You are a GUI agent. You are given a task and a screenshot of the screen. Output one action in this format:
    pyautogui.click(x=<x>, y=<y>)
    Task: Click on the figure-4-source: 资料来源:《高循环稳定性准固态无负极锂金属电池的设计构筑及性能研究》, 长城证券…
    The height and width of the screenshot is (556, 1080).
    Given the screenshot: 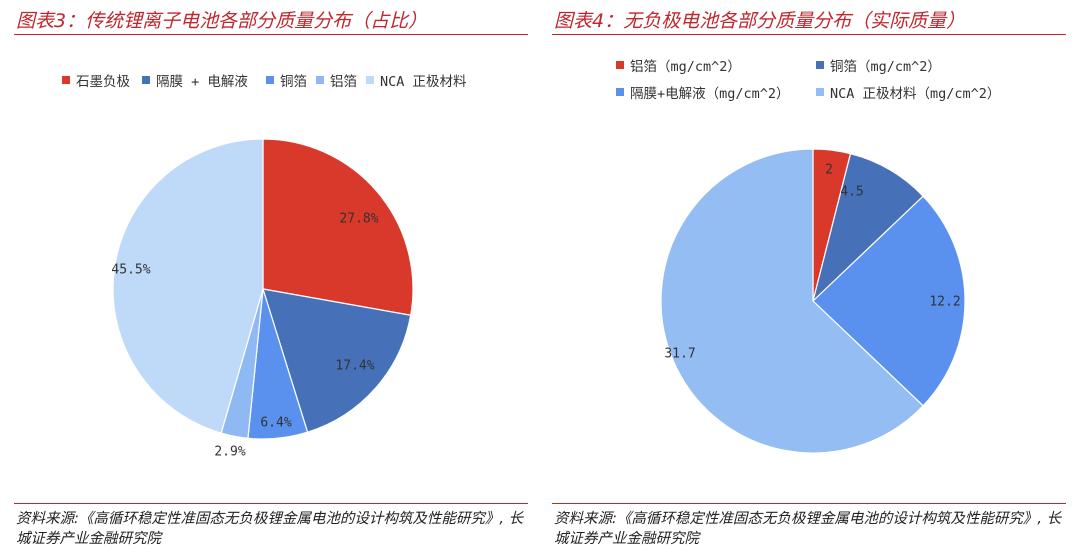 What is the action you would take?
    pyautogui.click(x=808, y=529)
    